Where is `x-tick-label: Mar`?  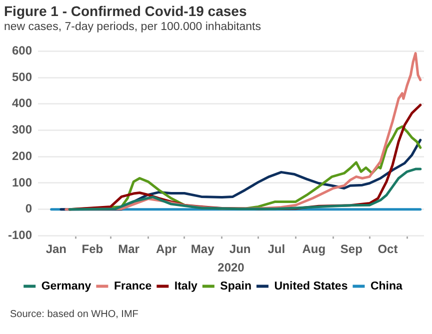
x-tick-label: Mar is located at coordinates (129, 249).